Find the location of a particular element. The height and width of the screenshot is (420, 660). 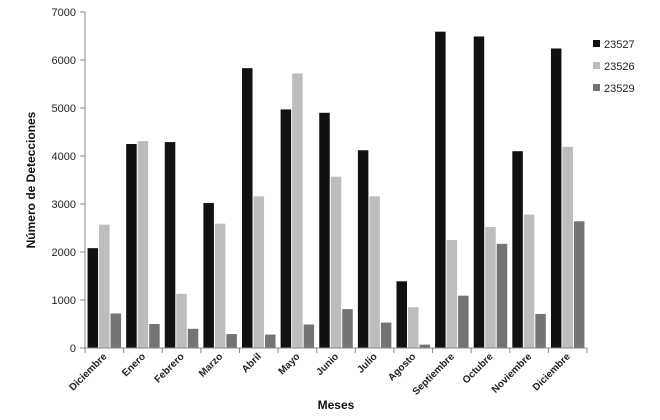

legend-label-23529: 23529 is located at coordinates (619, 89).